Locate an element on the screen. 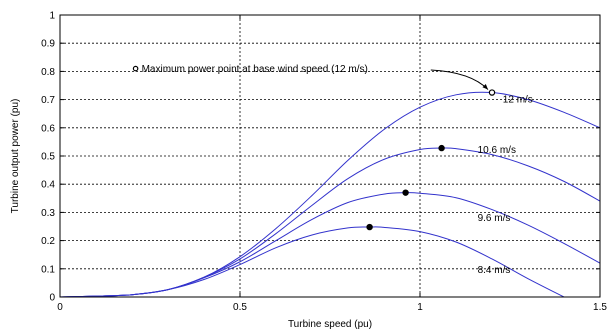  y-tick-label: 0.3 is located at coordinates (48, 213).